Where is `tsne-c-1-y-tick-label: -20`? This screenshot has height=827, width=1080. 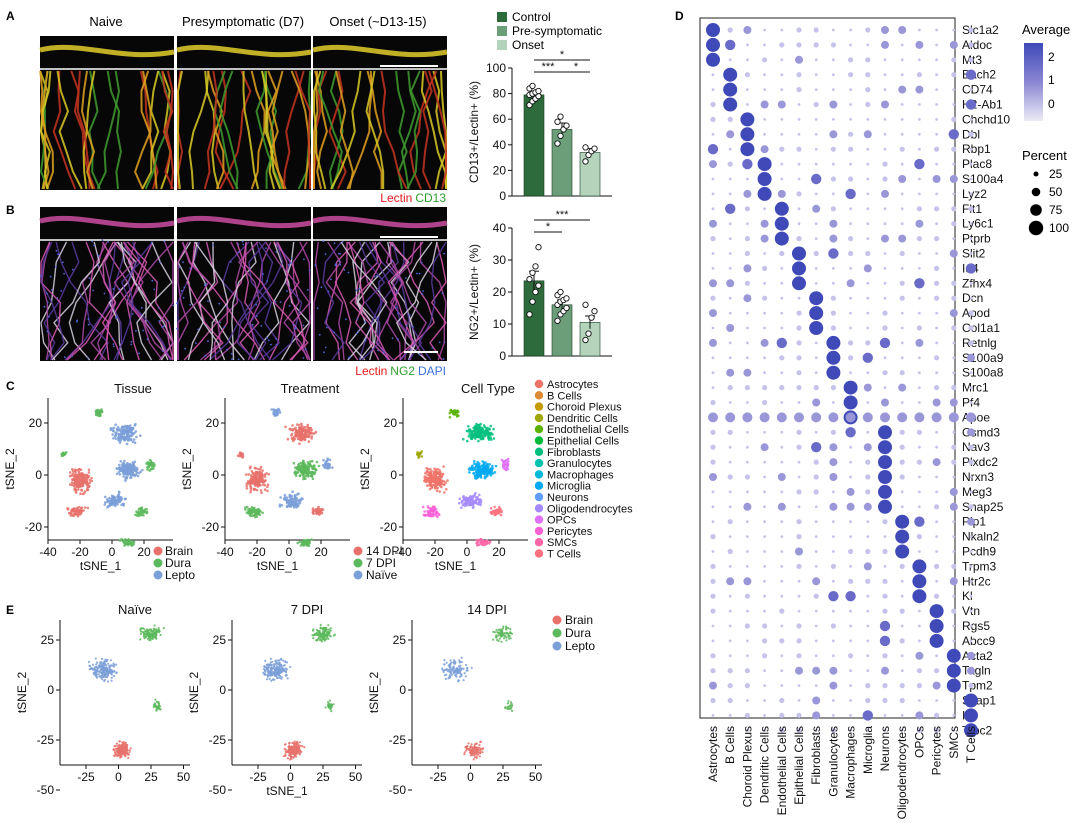
tsne-c-1-y-tick-label: -20 is located at coordinates (211, 527).